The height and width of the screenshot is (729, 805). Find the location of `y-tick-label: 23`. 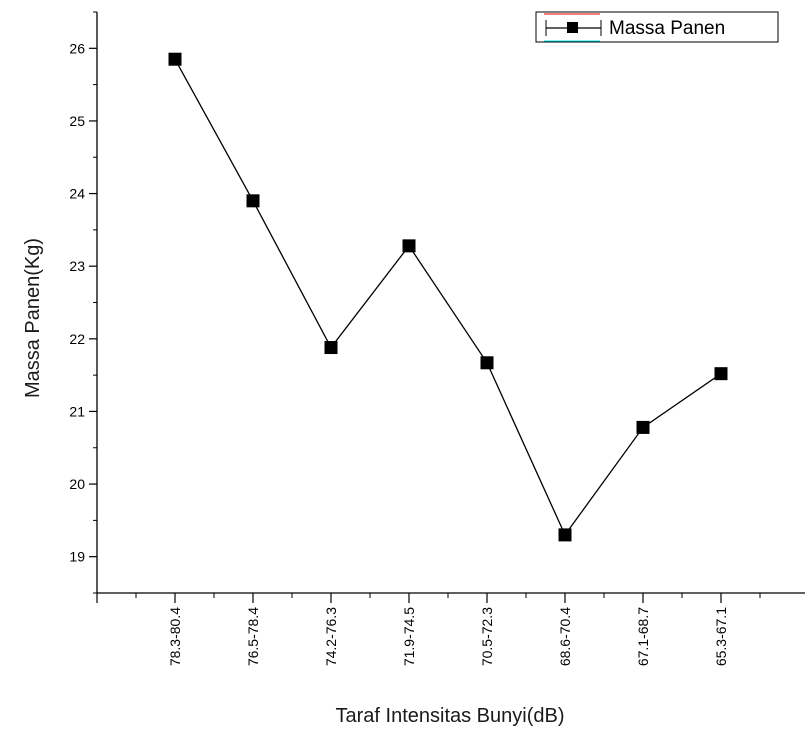

y-tick-label: 23 is located at coordinates (77, 266).